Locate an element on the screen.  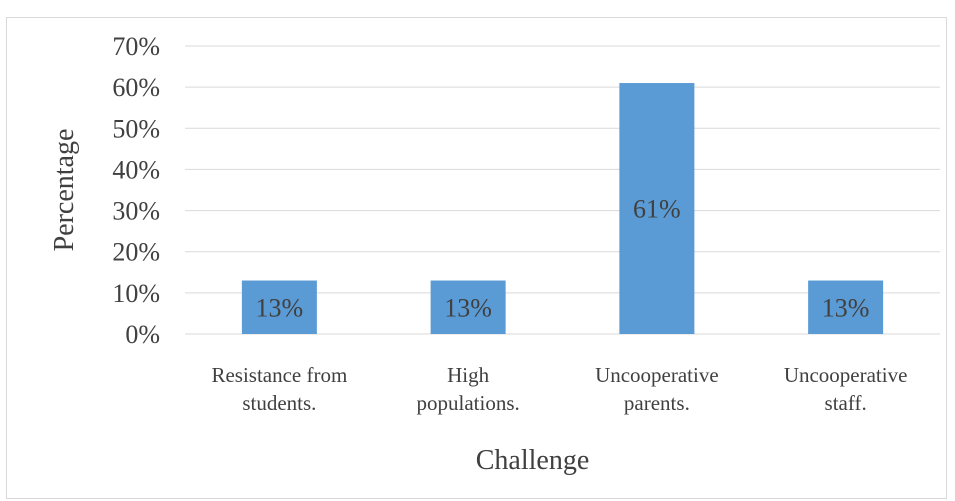
y-tick-label: 0% is located at coordinates (142, 334).